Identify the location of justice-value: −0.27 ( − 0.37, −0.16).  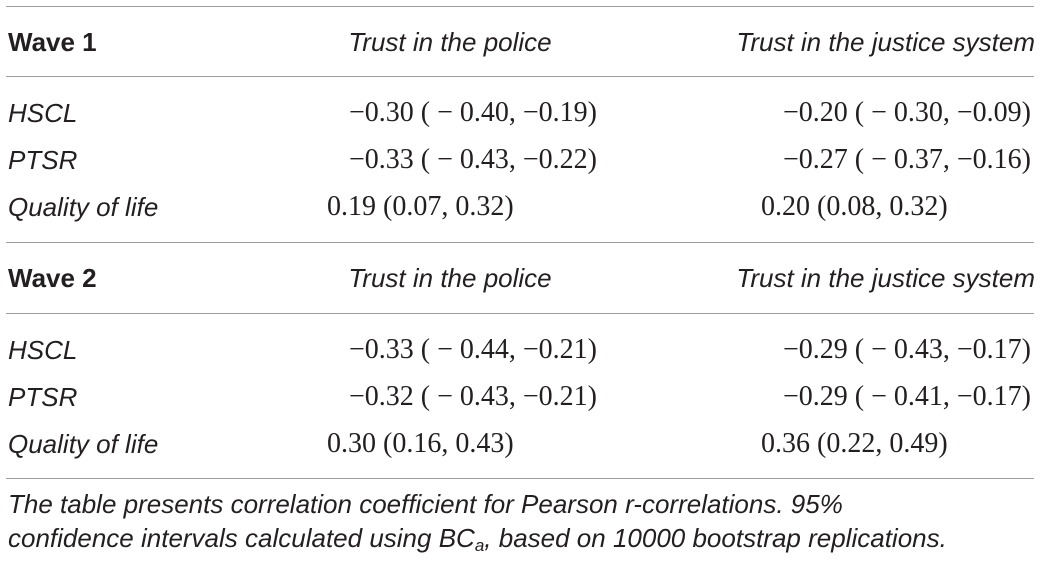
(906, 159).